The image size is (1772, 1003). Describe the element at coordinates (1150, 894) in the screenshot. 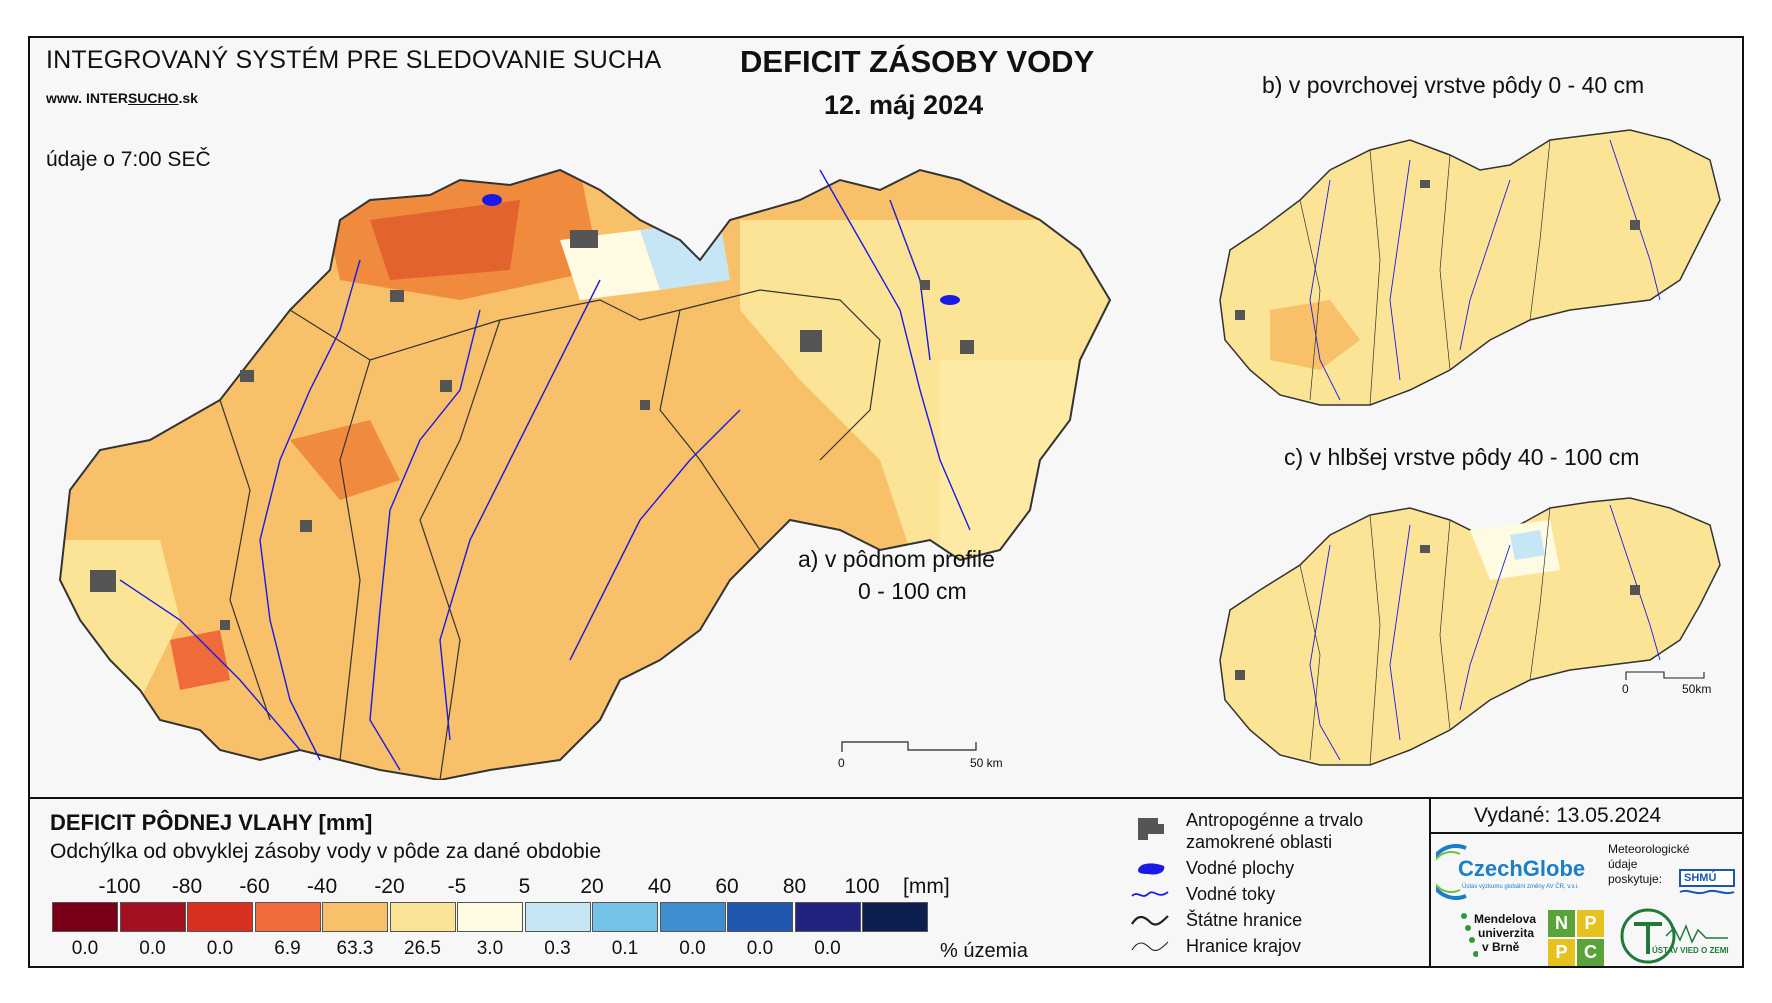

I see `river-icon` at that location.